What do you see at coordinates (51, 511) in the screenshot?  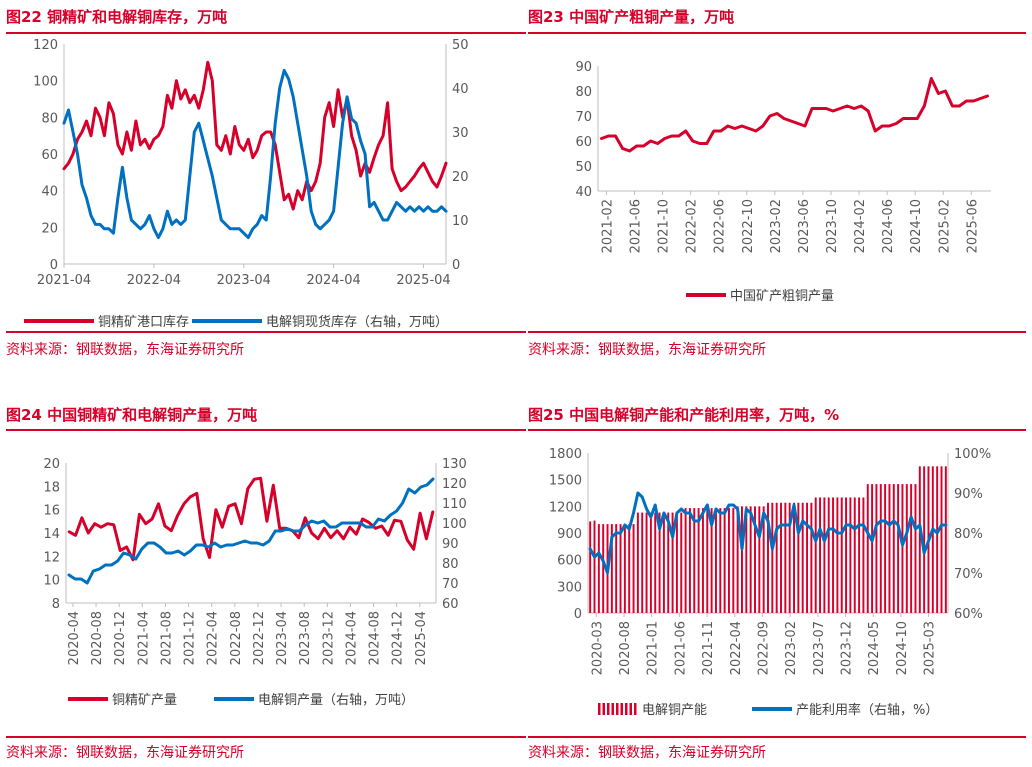 I see `y-tick-label: 16` at bounding box center [51, 511].